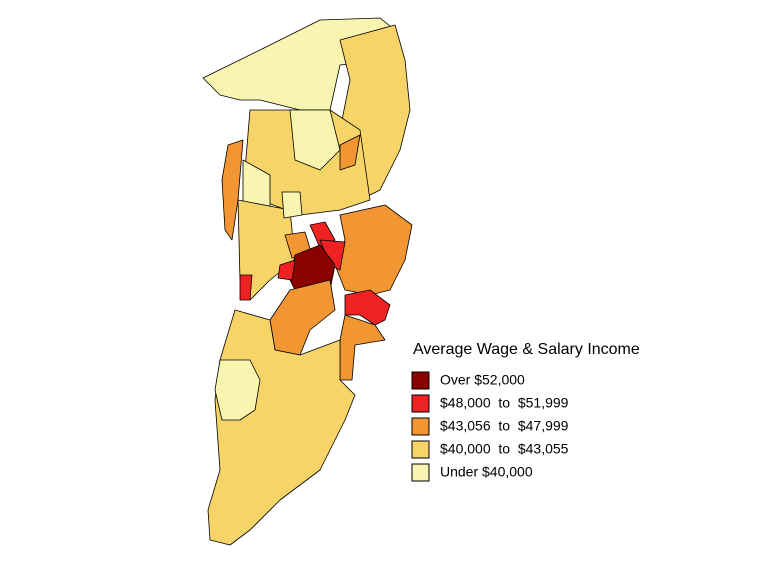  Describe the element at coordinates (486, 472) in the screenshot. I see `legend-label: Under $40,000` at that location.